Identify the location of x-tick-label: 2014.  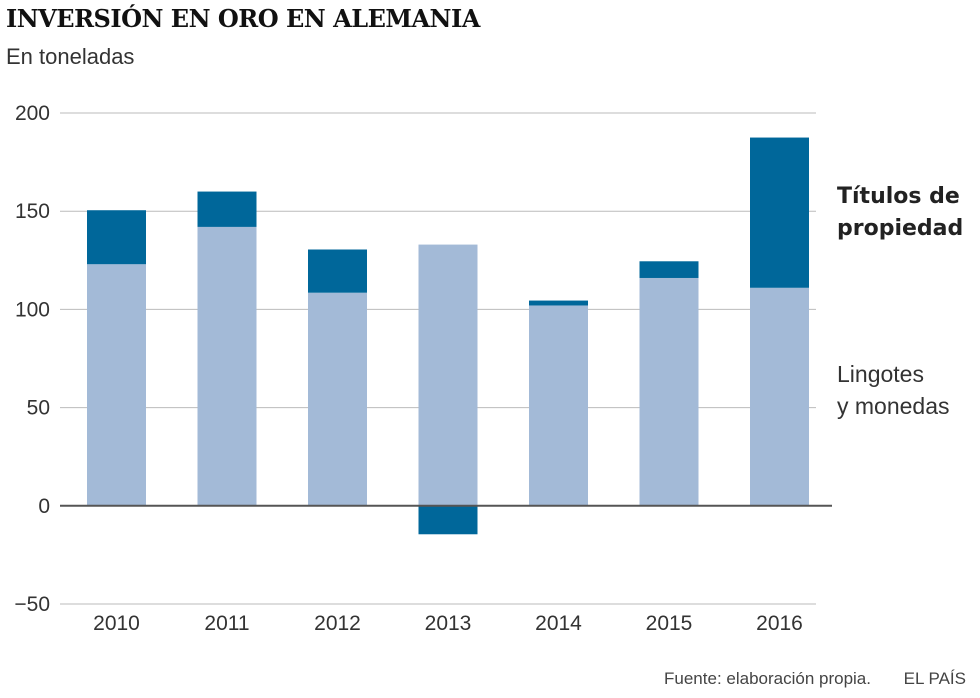
(558, 623).